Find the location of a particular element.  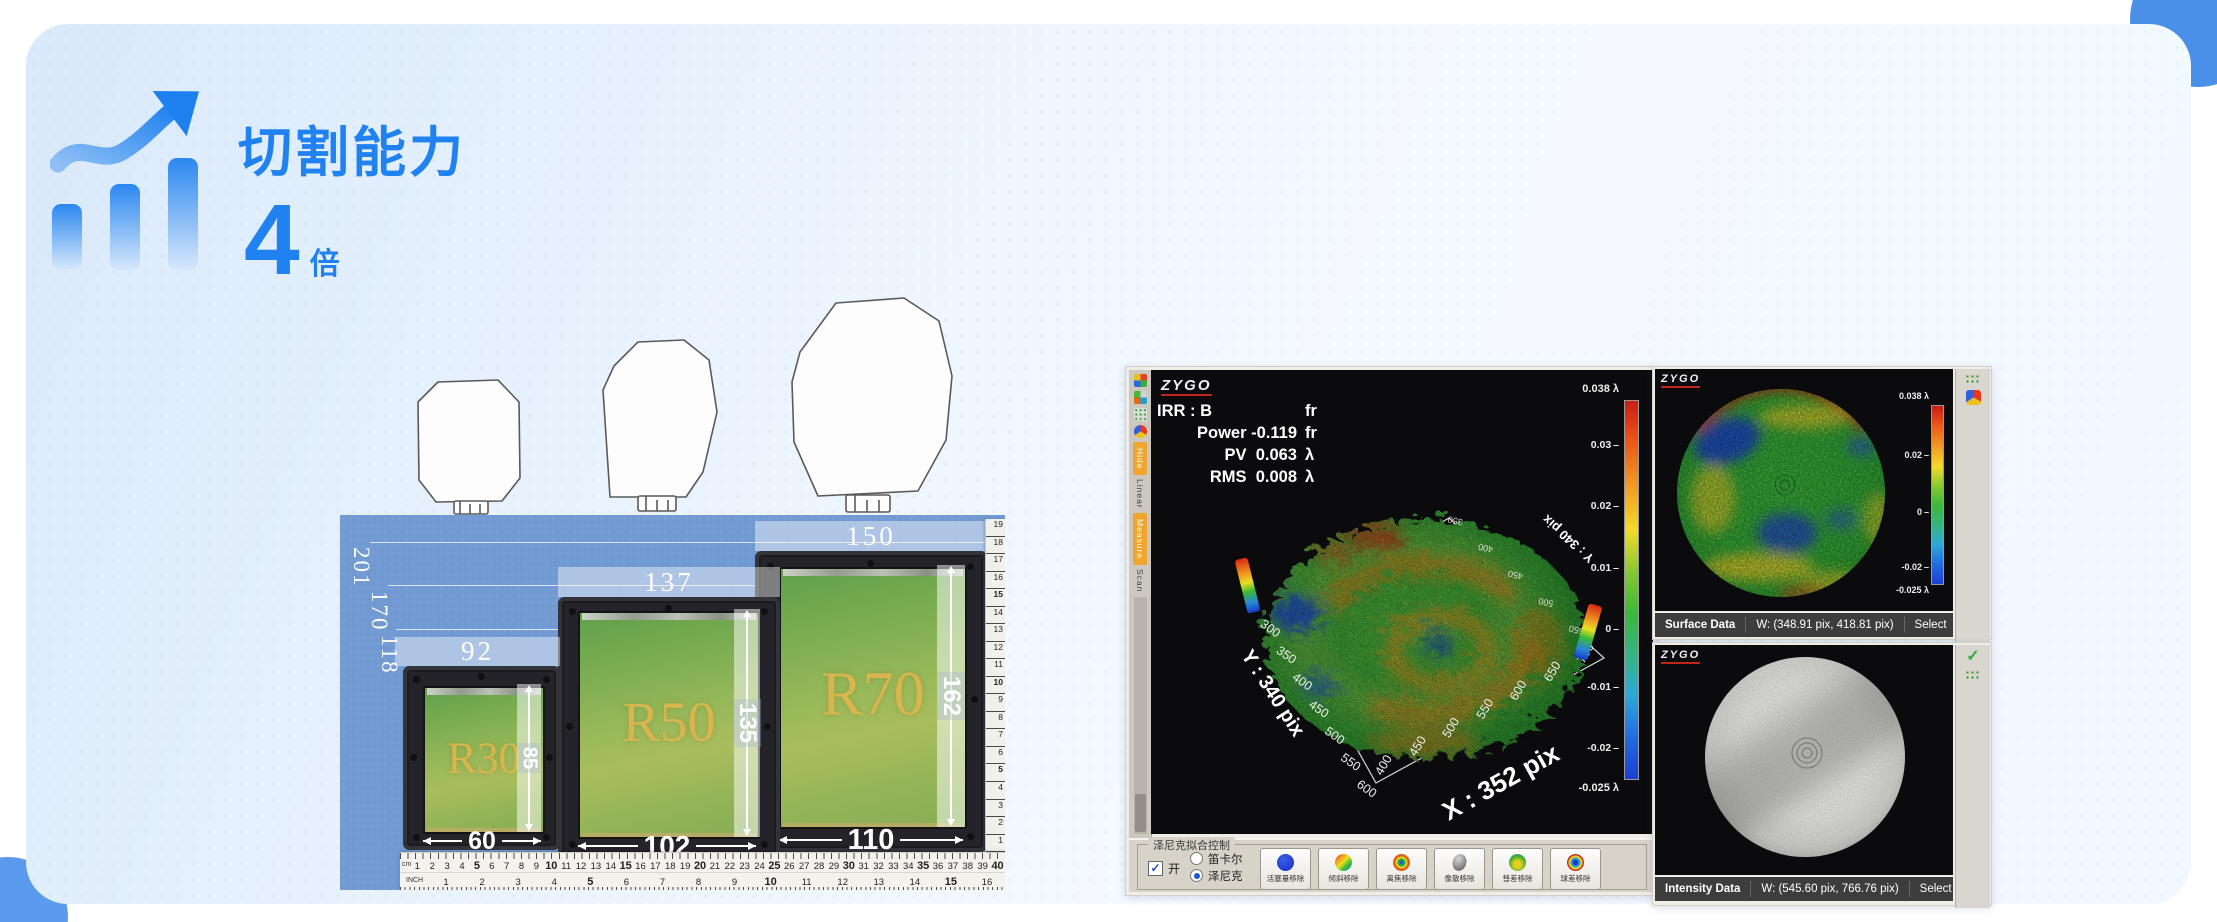

ruler-cm-unit: cm is located at coordinates (407, 864).